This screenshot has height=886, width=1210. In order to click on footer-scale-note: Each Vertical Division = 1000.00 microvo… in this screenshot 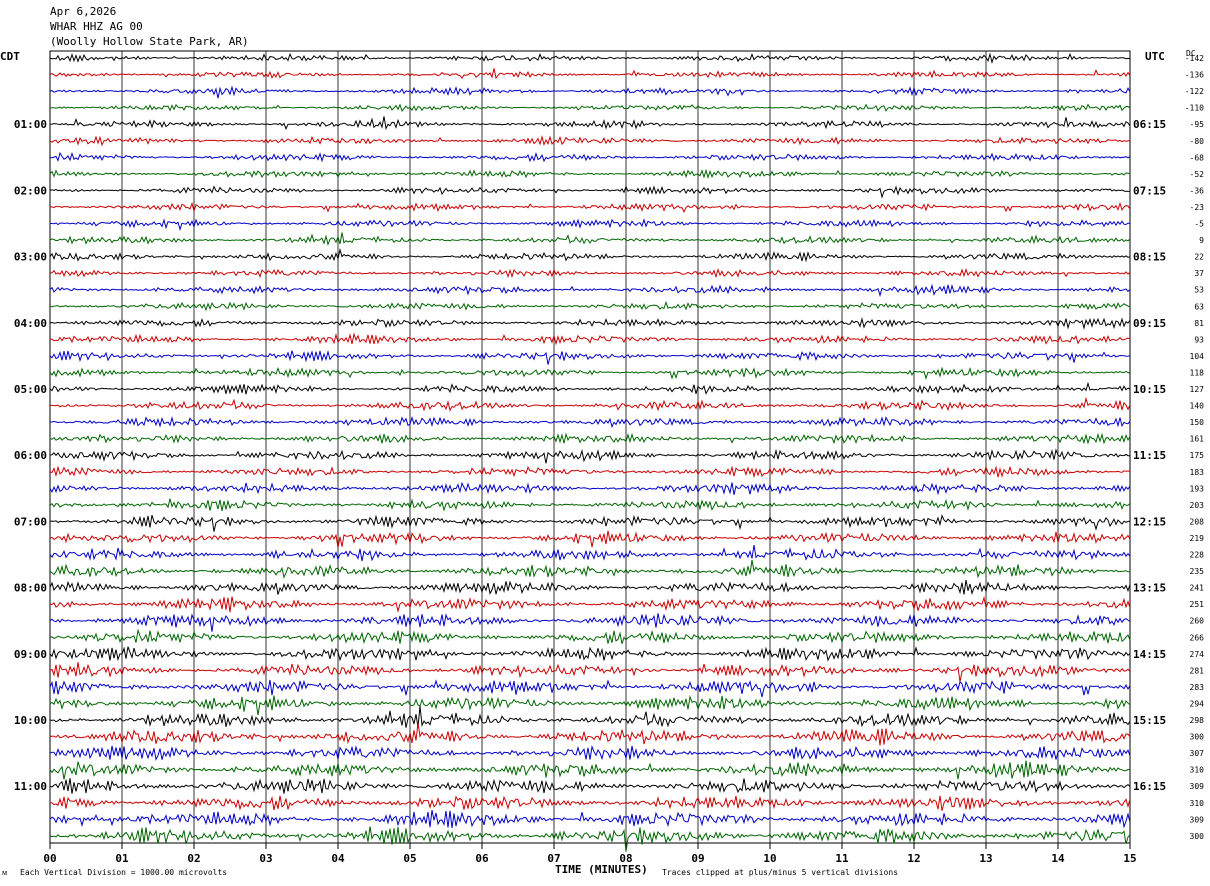, I will do `click(123, 872)`.